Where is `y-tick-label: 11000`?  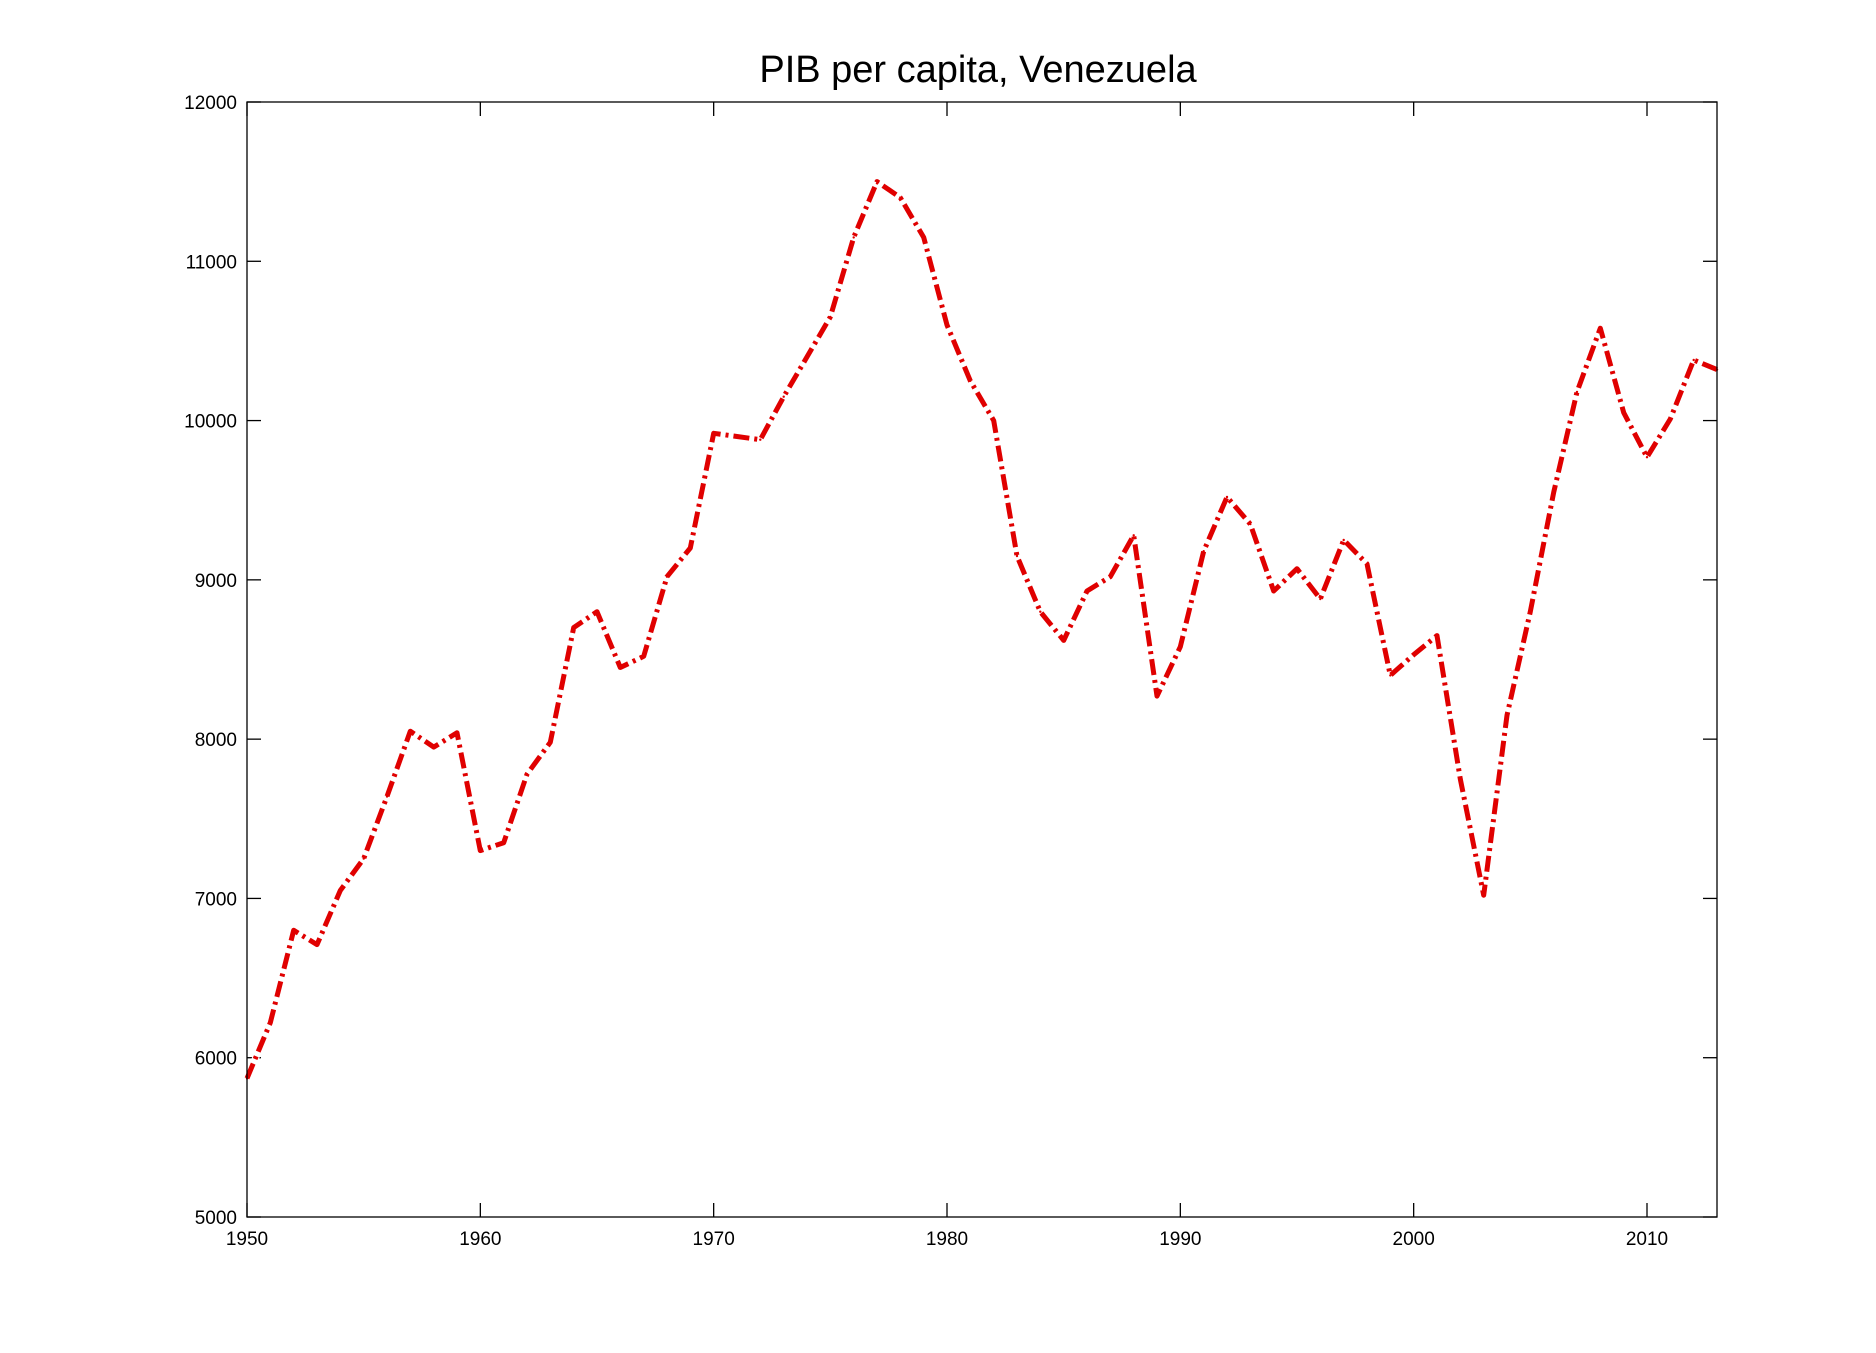
y-tick-label: 11000 is located at coordinates (211, 262).